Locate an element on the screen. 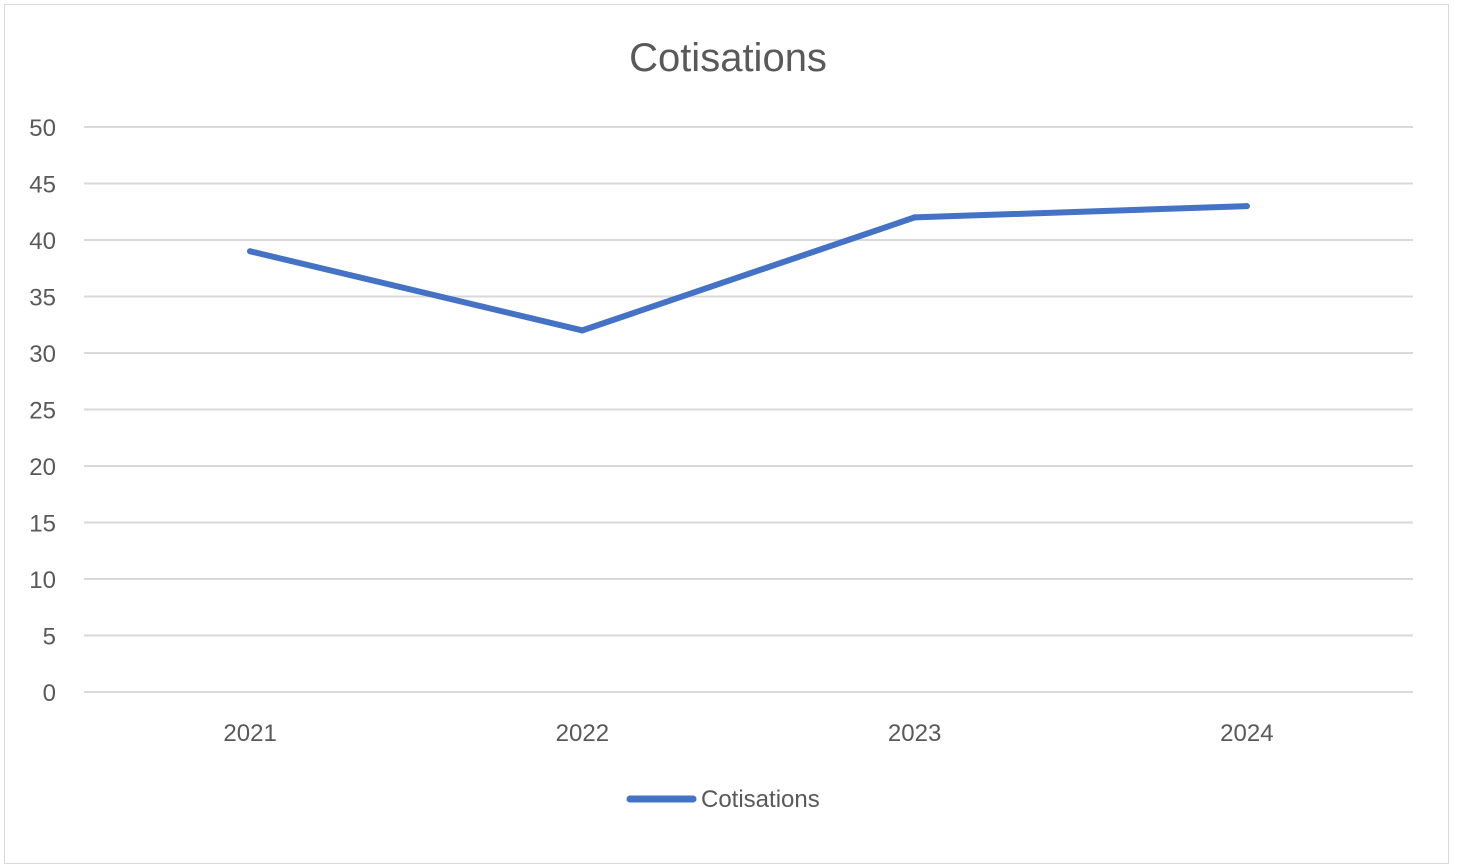 The height and width of the screenshot is (864, 1459). series-group is located at coordinates (748, 268).